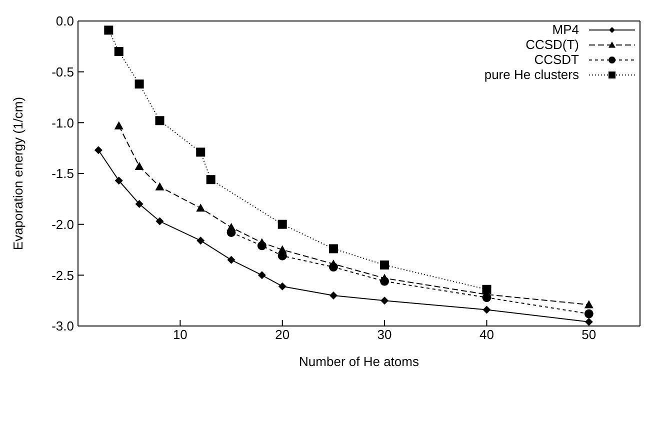 This screenshot has width=657, height=444. I want to click on legend-label: MP4, so click(565, 29).